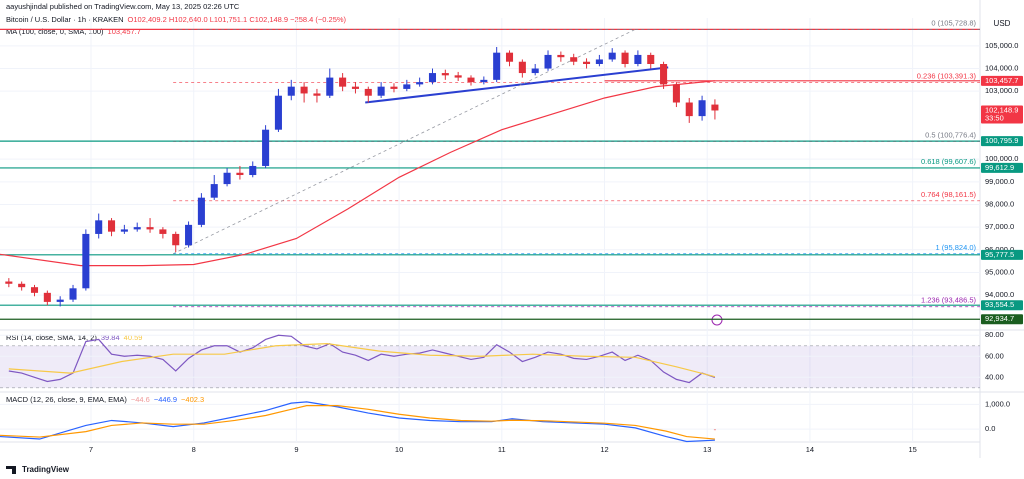 The width and height of the screenshot is (1024, 479). I want to click on footer: TradingView, so click(46, 469).